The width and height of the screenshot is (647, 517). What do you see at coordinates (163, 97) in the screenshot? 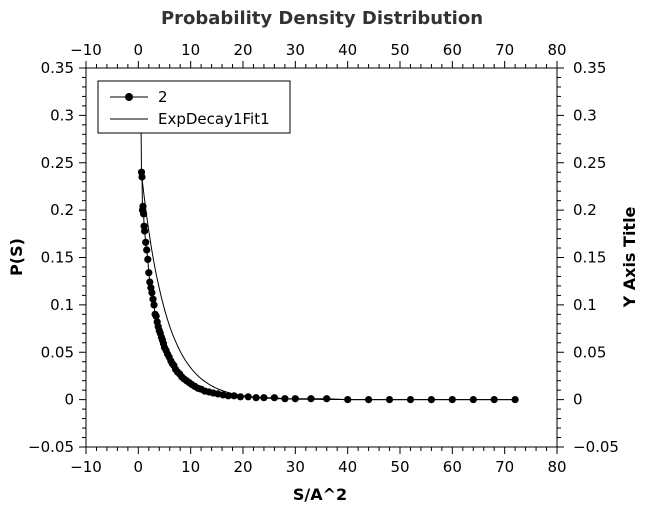
I see `legend-label-series-2: 2` at bounding box center [163, 97].